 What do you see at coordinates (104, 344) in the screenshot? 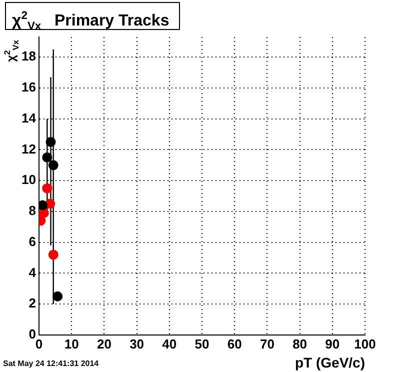
I see `x-tick-label: 20` at bounding box center [104, 344].